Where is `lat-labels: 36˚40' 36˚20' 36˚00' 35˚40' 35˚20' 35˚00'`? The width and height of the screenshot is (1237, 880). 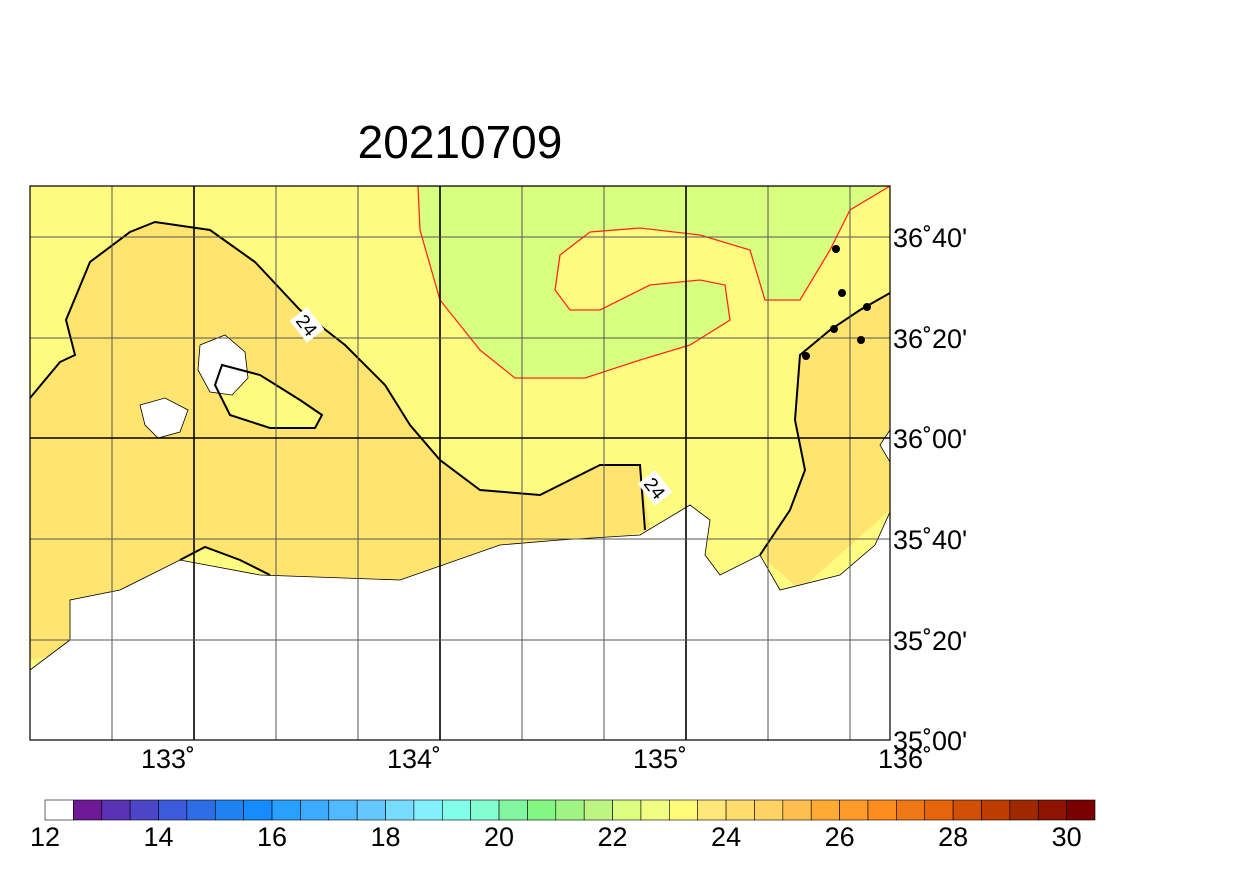
lat-labels: 36˚40' 36˚20' 36˚00' 35˚40' 35˚20' 35˚00' is located at coordinates (930, 489).